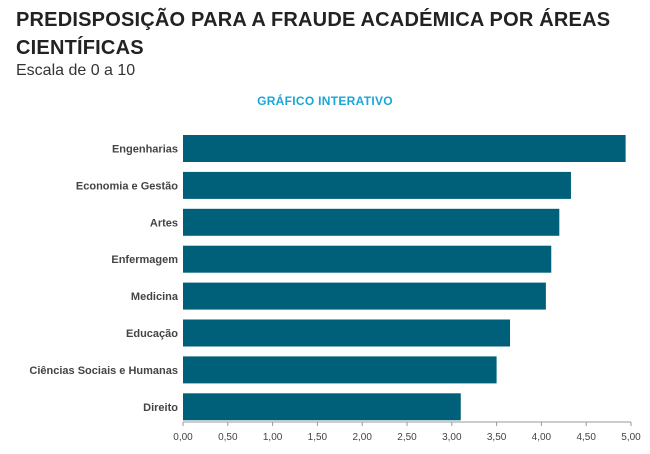  What do you see at coordinates (407, 437) in the screenshot?
I see `x-tick-label-5: 2,50` at bounding box center [407, 437].